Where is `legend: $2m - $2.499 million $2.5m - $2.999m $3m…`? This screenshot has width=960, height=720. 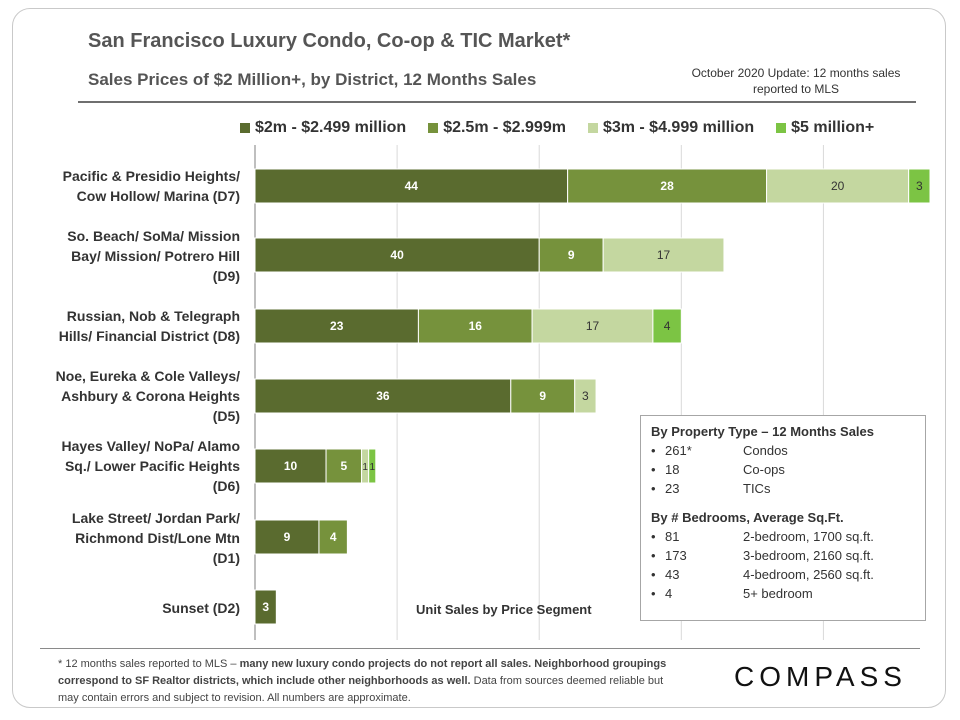 legend: $2m - $2.499 million $2.5m - $2.999m $3m… is located at coordinates (585, 128).